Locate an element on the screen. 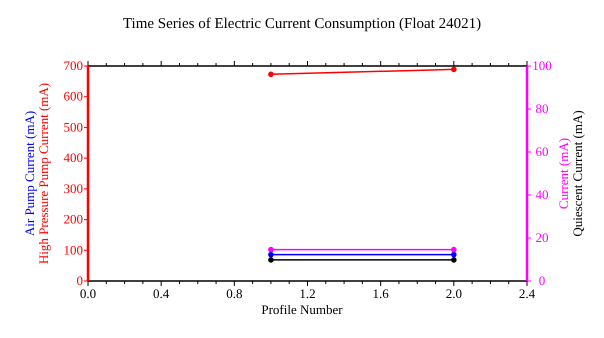 The height and width of the screenshot is (338, 604). y2-tick-label: 60 is located at coordinates (542, 151).